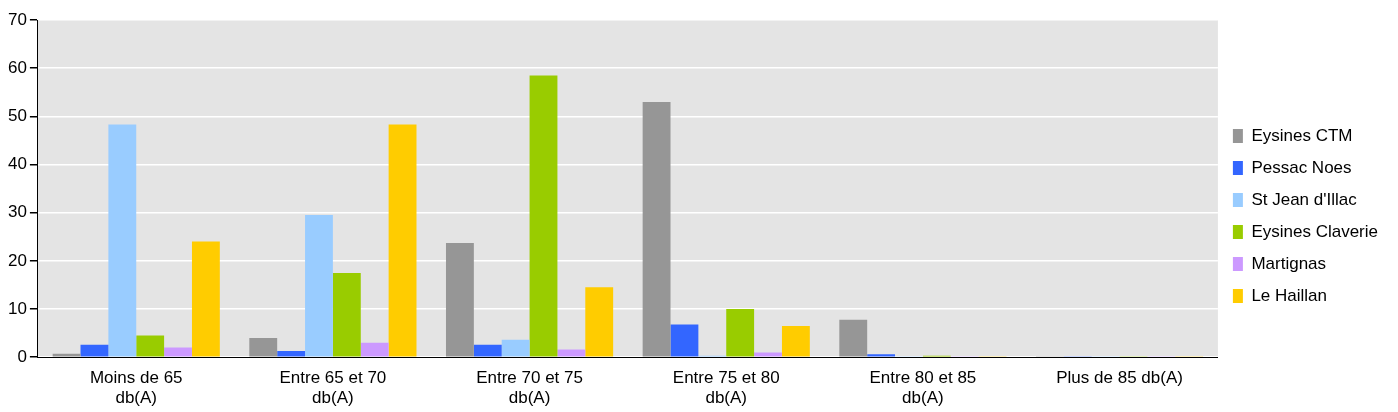 This screenshot has height=412, width=1398. I want to click on legend-label: Pessac Noes, so click(1301, 167).